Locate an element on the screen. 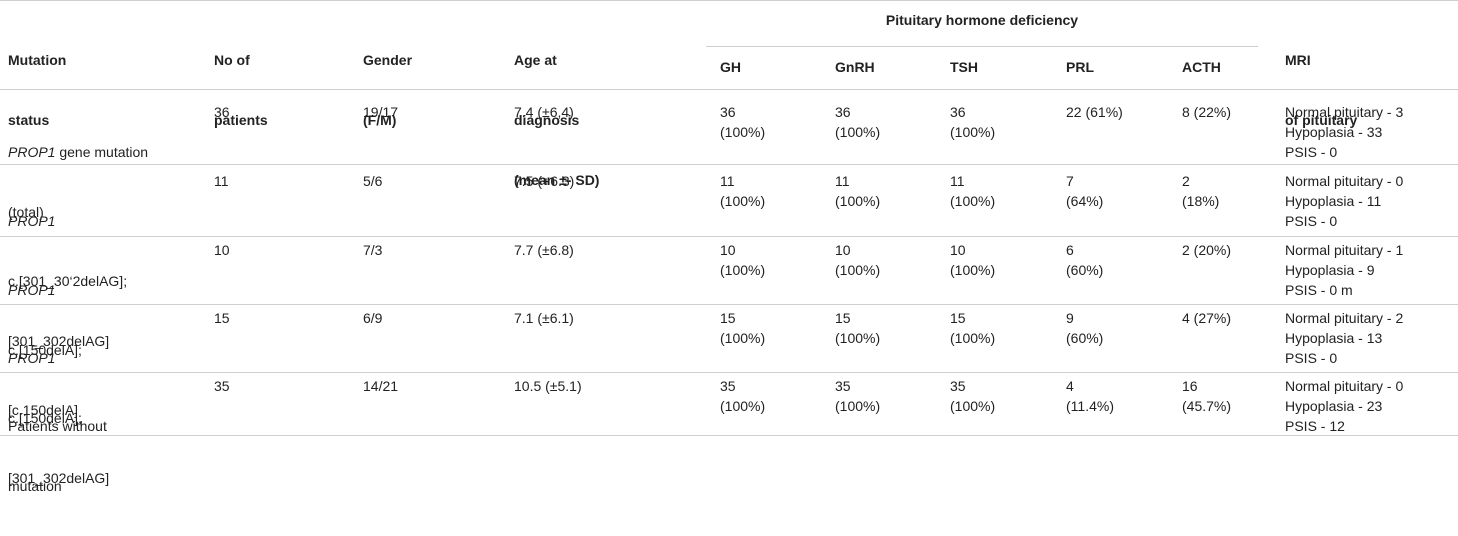 This screenshot has height=536, width=1458. cell-age: 10.5 (±5.1) is located at coordinates (548, 386).